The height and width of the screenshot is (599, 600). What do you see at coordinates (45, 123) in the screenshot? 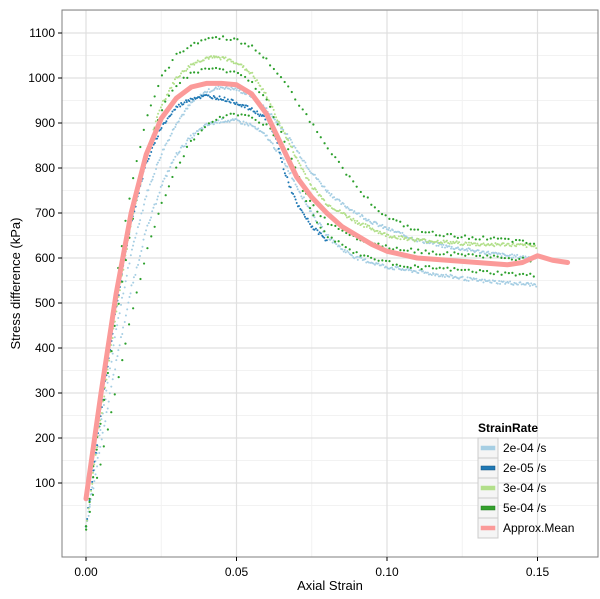
I see `y-tick-label: 900` at bounding box center [45, 123].